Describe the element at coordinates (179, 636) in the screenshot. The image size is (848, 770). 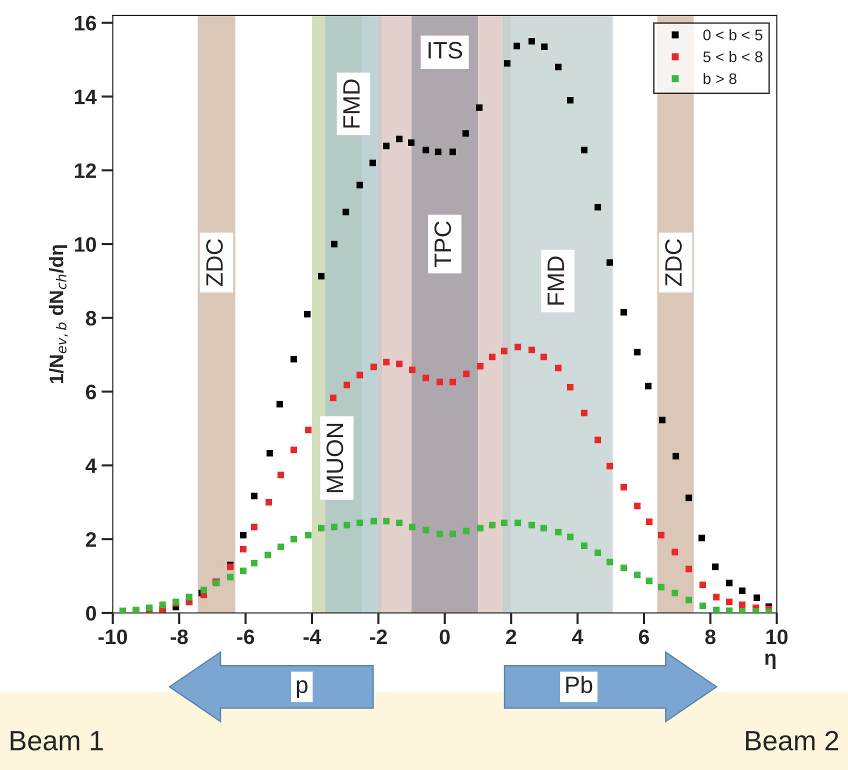
I see `x-tick-label: -8` at that location.